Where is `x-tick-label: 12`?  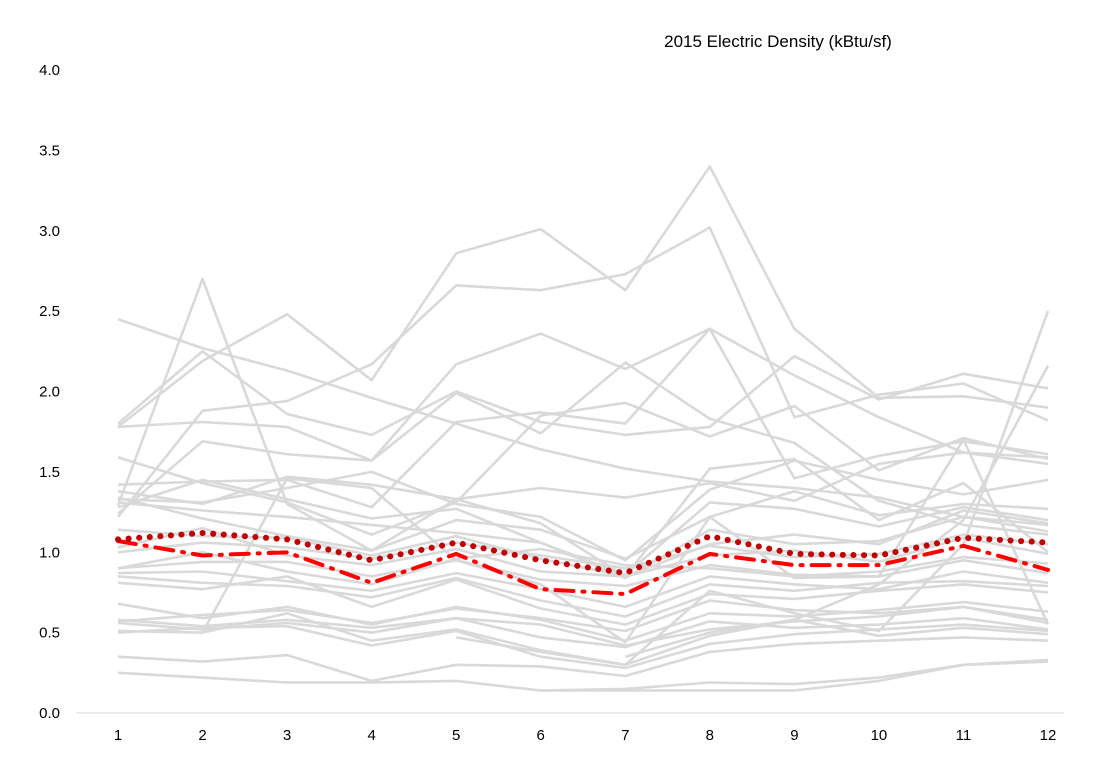
x-tick-label: 12 is located at coordinates (1048, 735).